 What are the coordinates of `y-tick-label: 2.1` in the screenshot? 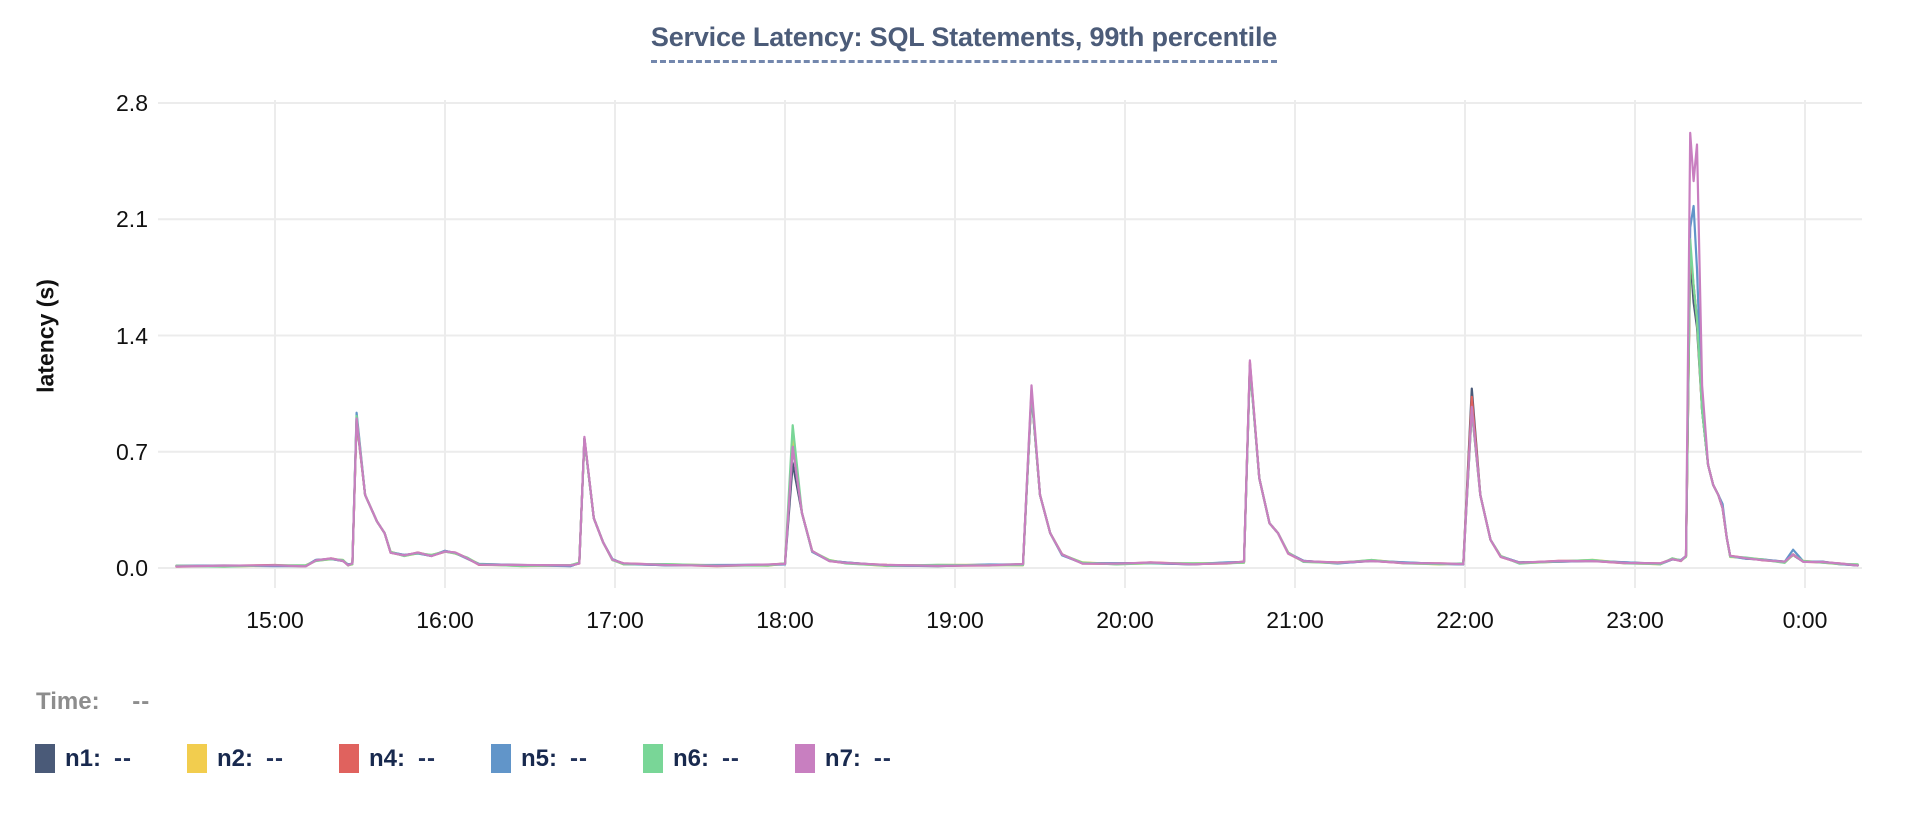 It's located at (132, 219).